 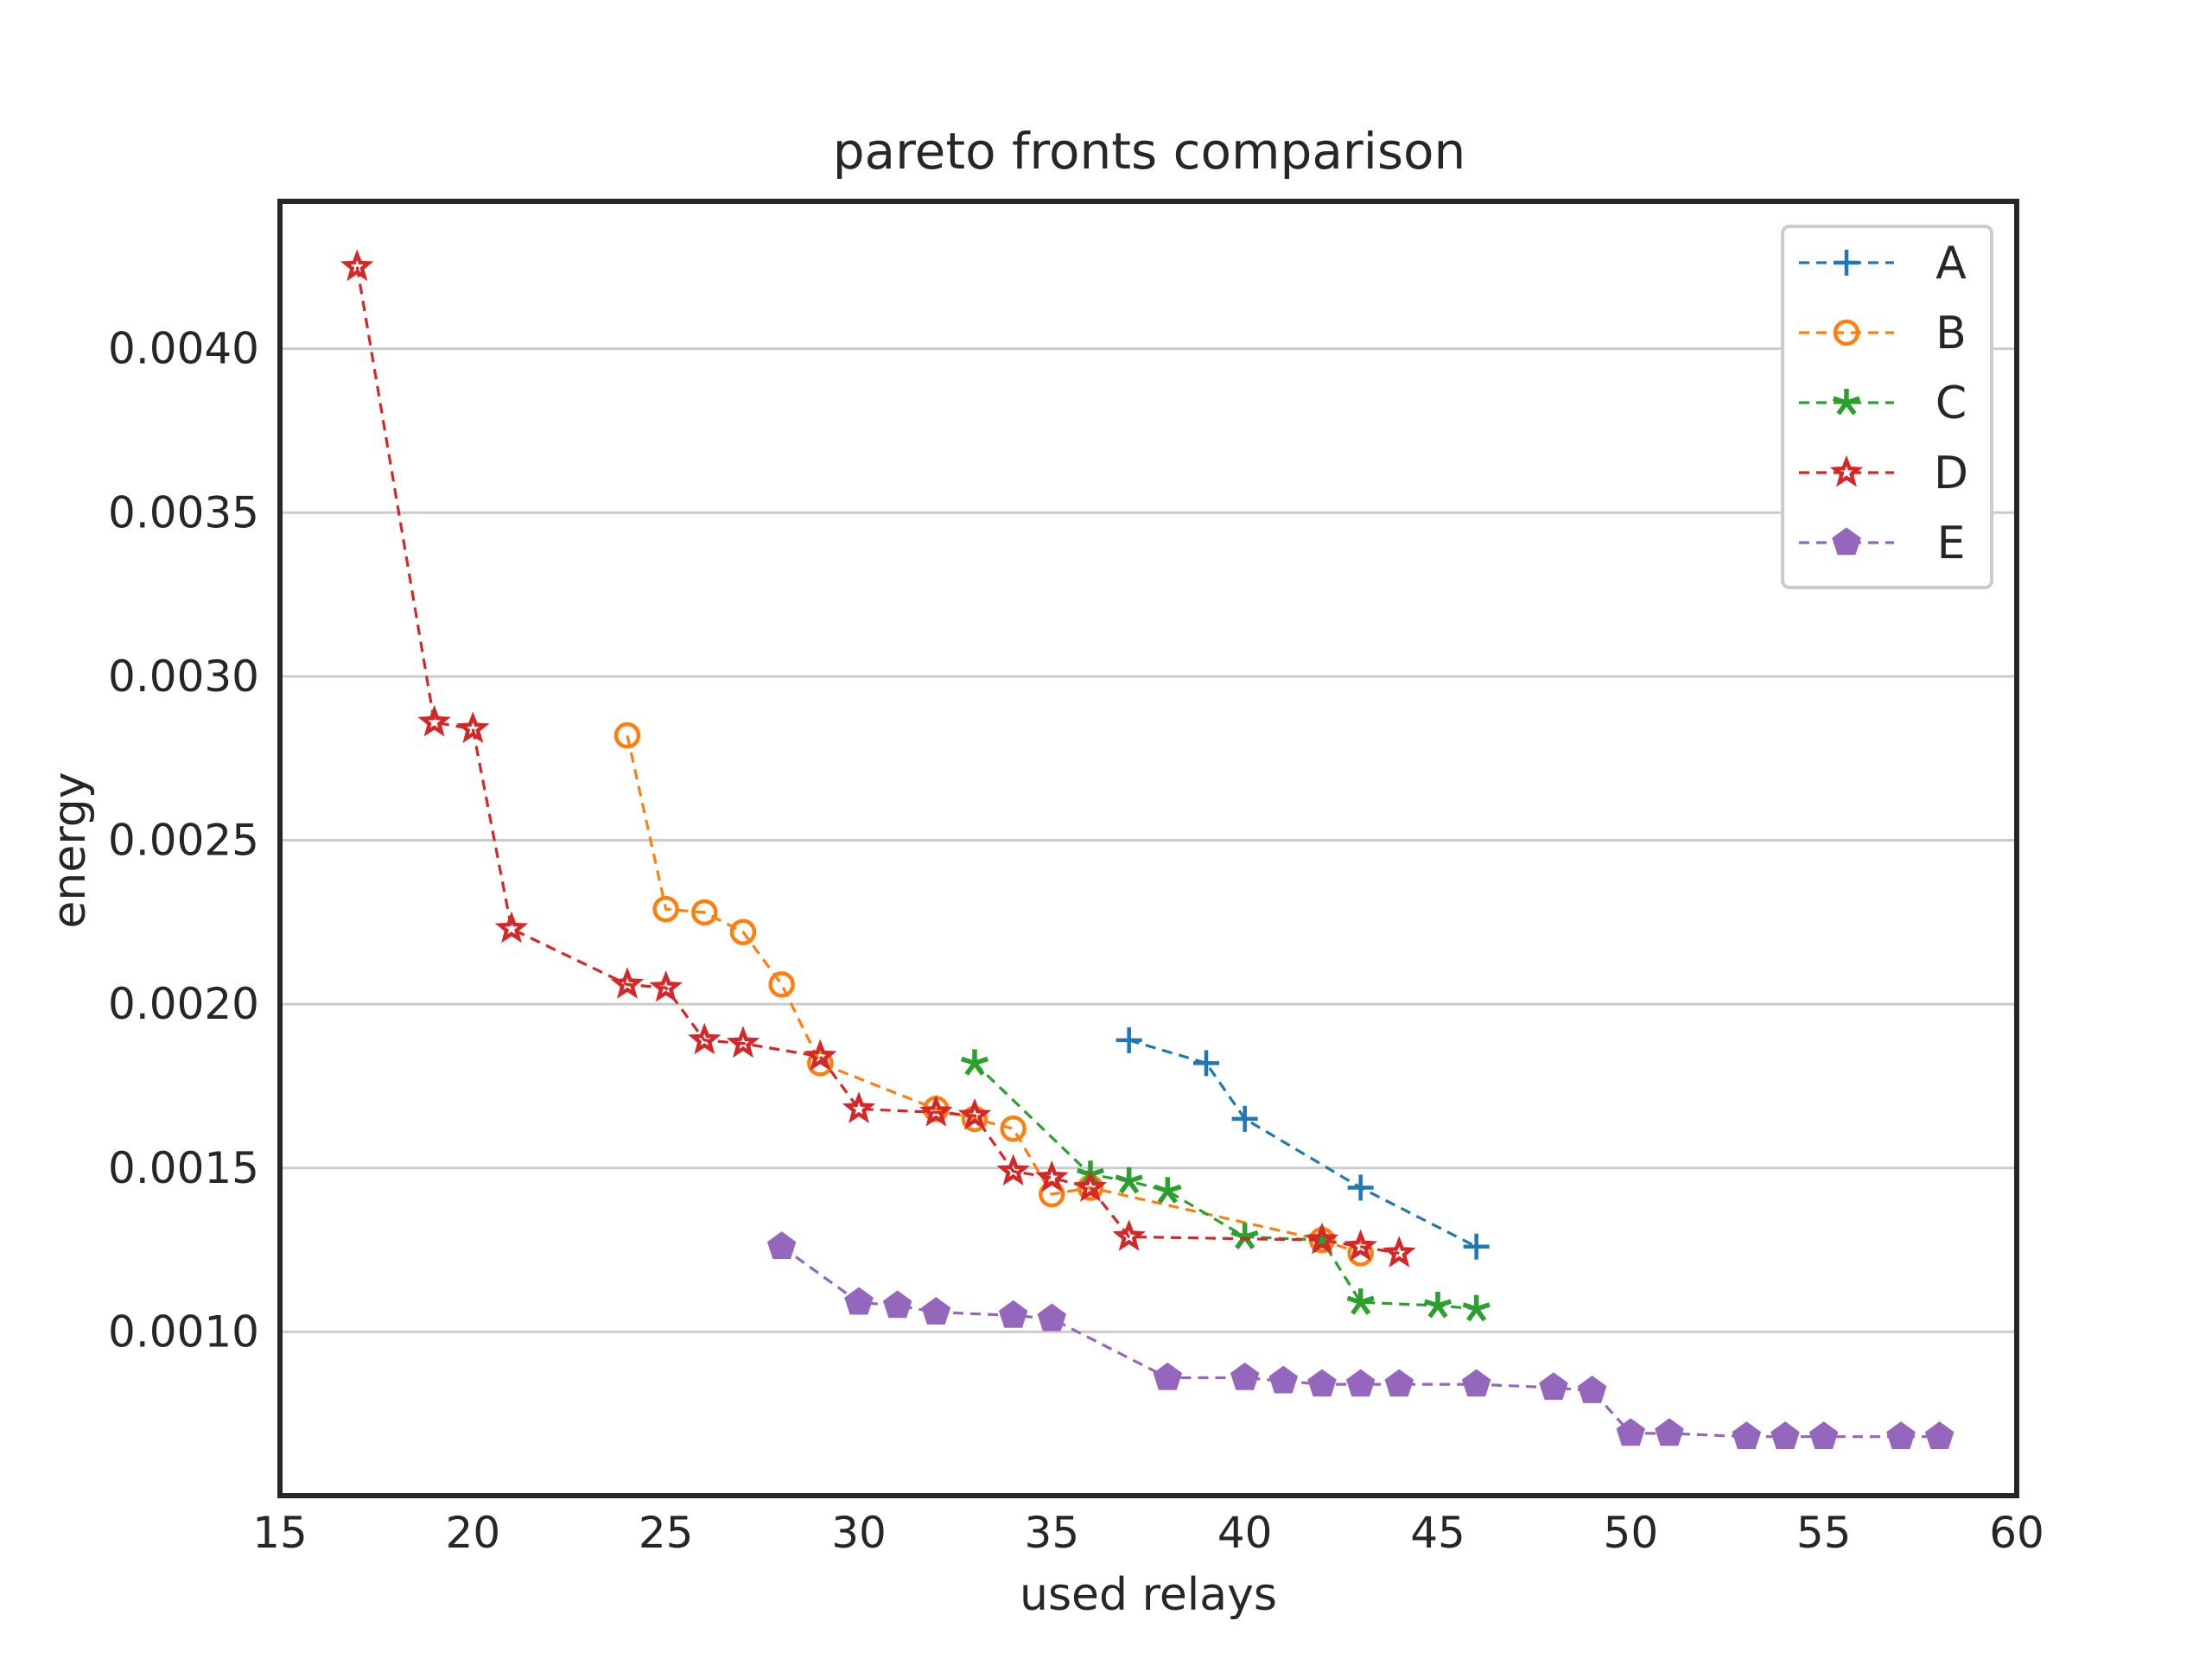 I want to click on legend-marker-b, so click(x=1846, y=332).